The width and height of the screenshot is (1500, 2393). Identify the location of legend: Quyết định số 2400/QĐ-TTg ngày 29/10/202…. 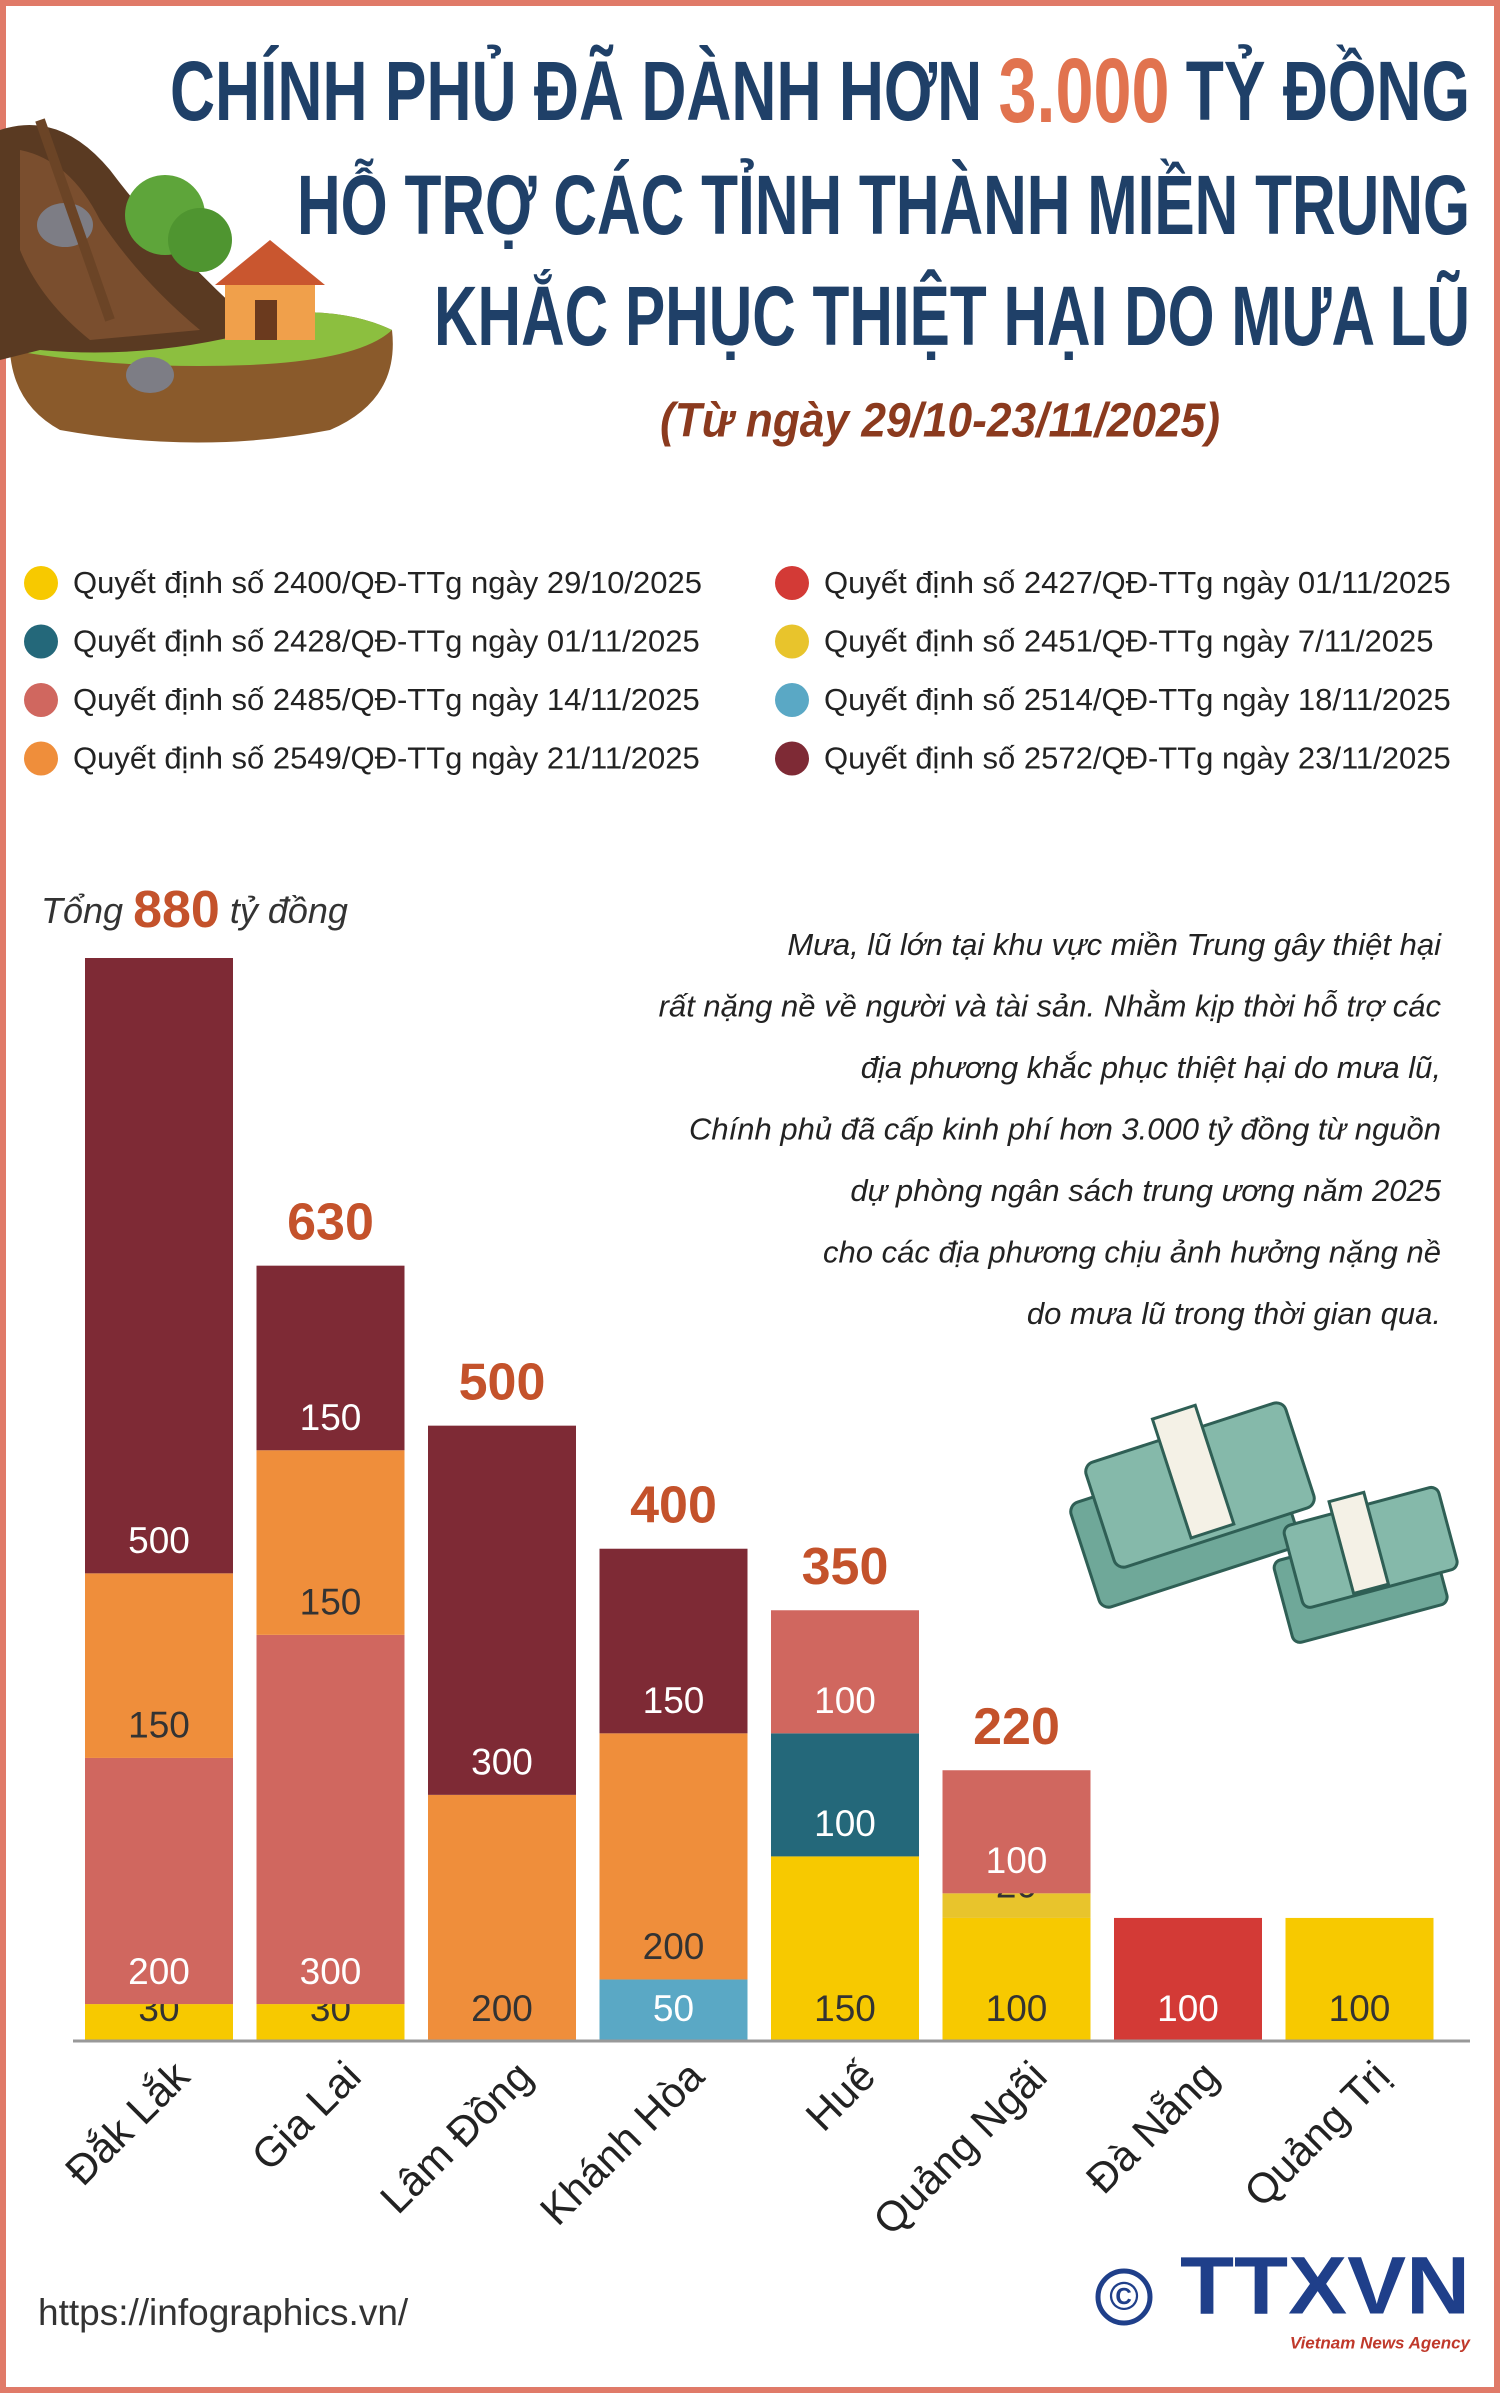
(737, 670).